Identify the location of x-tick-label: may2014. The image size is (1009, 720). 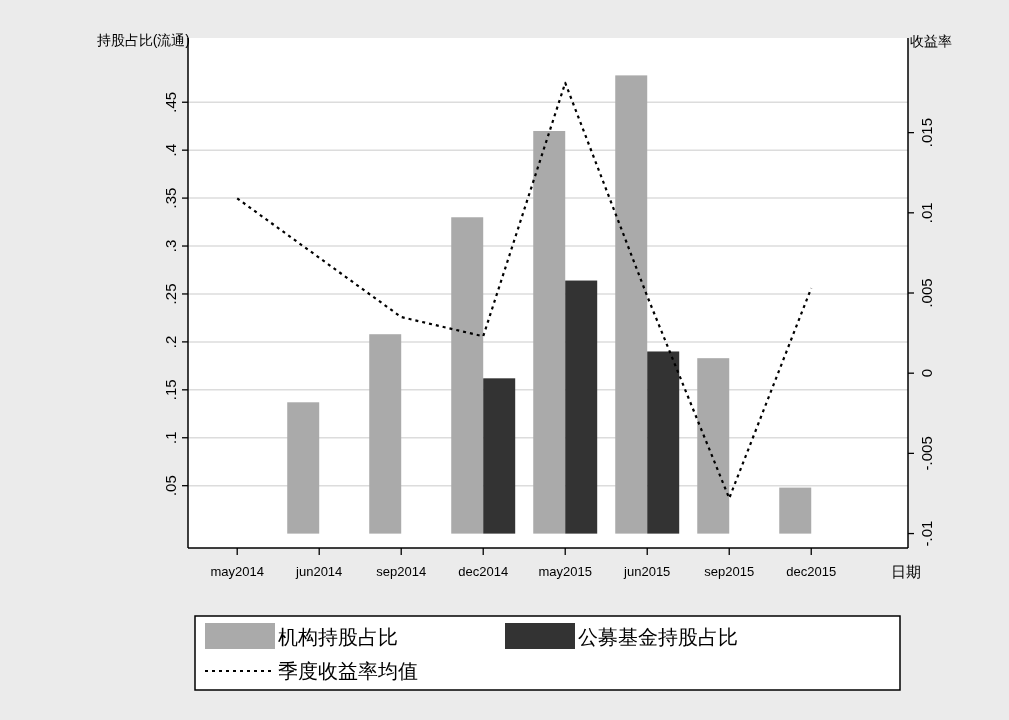
(237, 571).